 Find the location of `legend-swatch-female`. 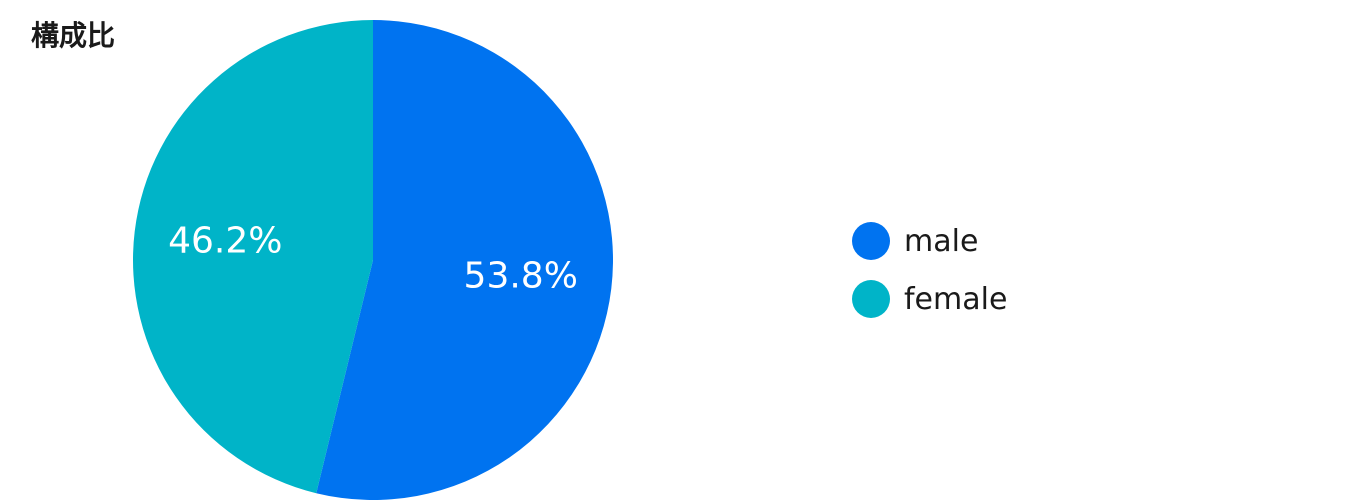

legend-swatch-female is located at coordinates (871, 299).